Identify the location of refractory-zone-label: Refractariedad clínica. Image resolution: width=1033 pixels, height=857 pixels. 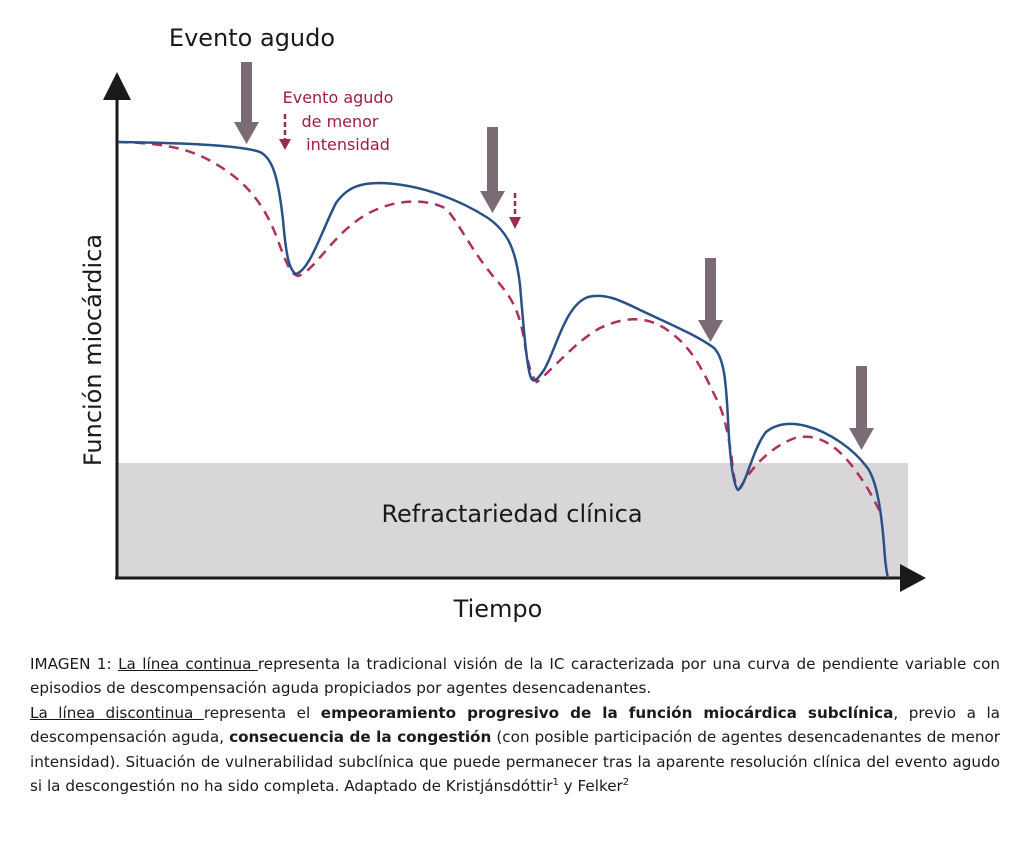
(511, 514).